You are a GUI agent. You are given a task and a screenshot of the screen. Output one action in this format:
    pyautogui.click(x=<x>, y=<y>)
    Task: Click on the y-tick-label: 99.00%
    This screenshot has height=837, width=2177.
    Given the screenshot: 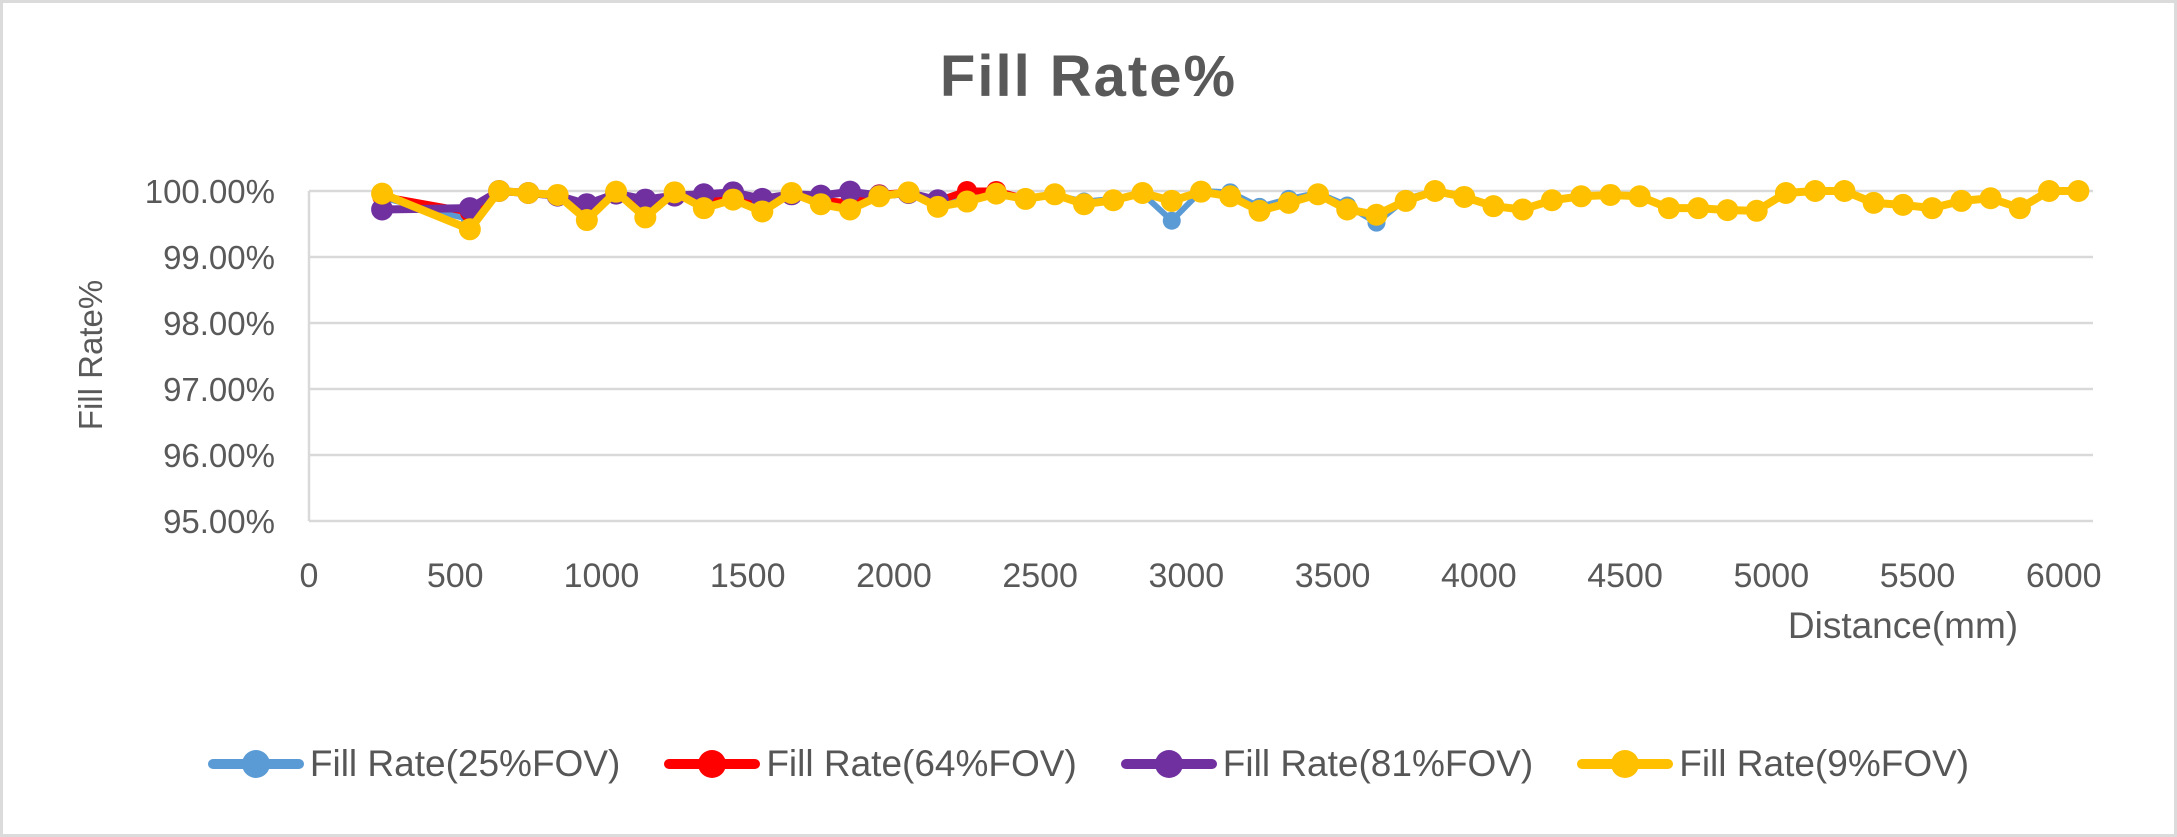 What is the action you would take?
    pyautogui.click(x=219, y=257)
    